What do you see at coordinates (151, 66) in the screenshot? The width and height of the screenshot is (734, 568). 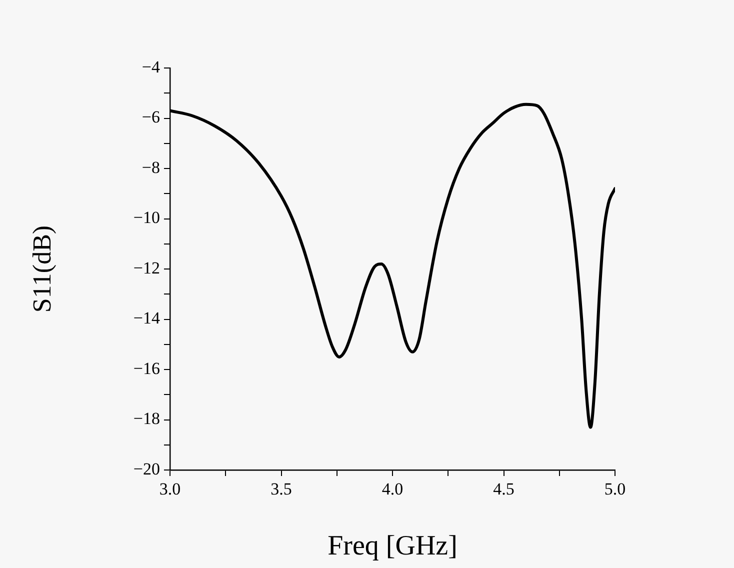 I see `y-tick-label: −4` at bounding box center [151, 66].